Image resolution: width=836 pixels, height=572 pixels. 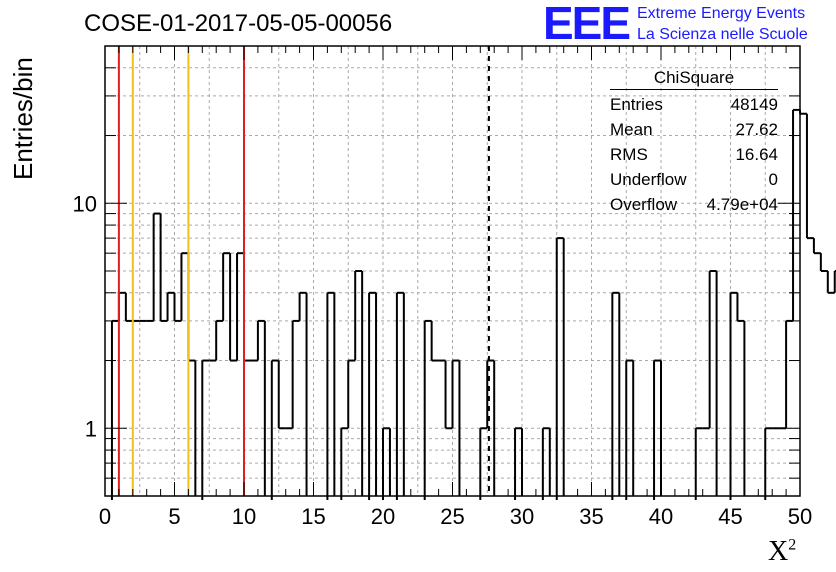 What do you see at coordinates (756, 154) in the screenshot?
I see `stats-value: 16.64` at bounding box center [756, 154].